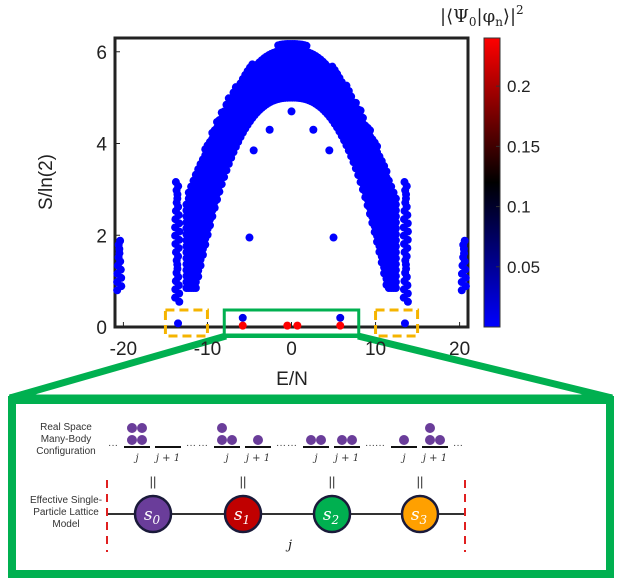 This screenshot has width=624, height=585. Describe the element at coordinates (152, 516) in the screenshot. I see `state-label: s0` at that location.